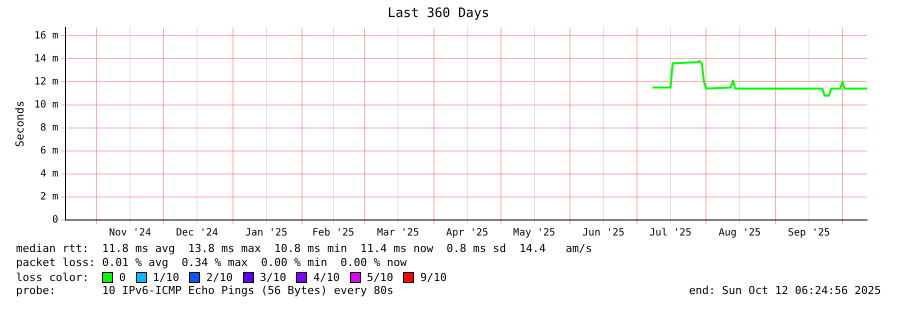  Describe the element at coordinates (398, 233) in the screenshot. I see `x-tick-label: Mar '25` at that location.